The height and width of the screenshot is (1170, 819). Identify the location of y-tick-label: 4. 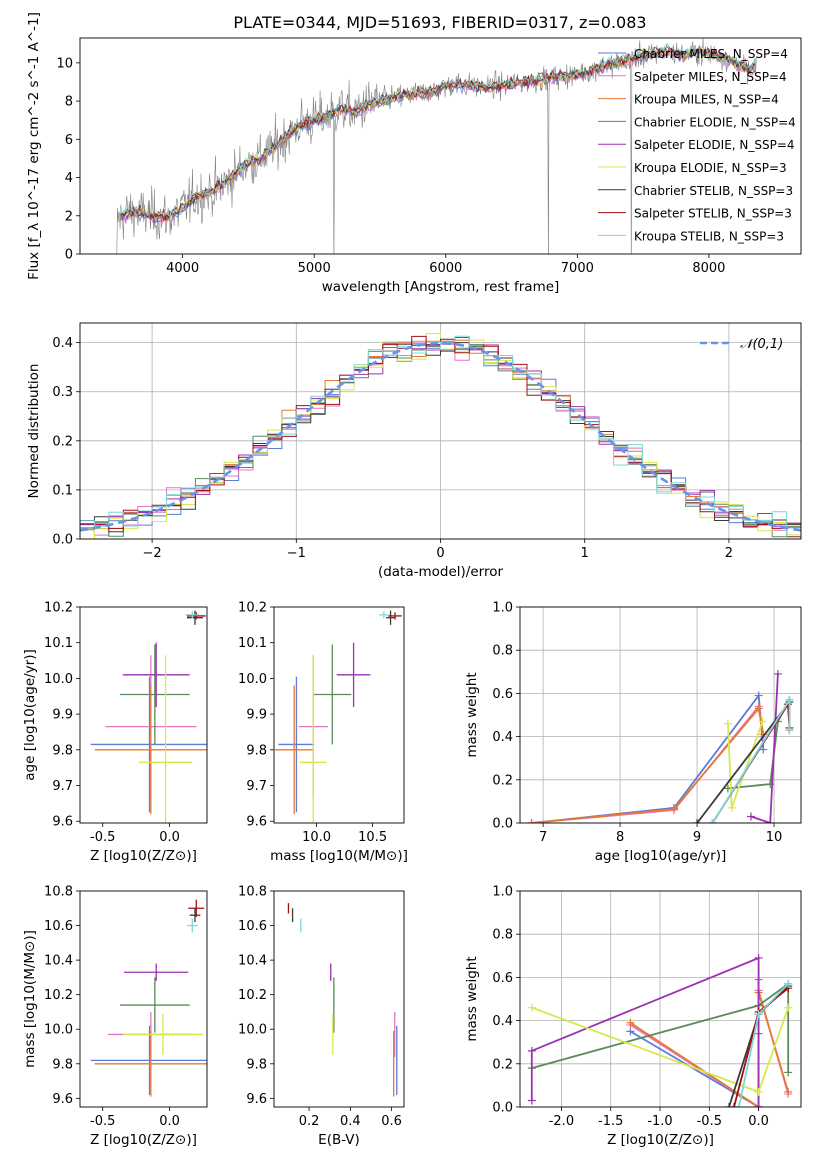
(69, 178).